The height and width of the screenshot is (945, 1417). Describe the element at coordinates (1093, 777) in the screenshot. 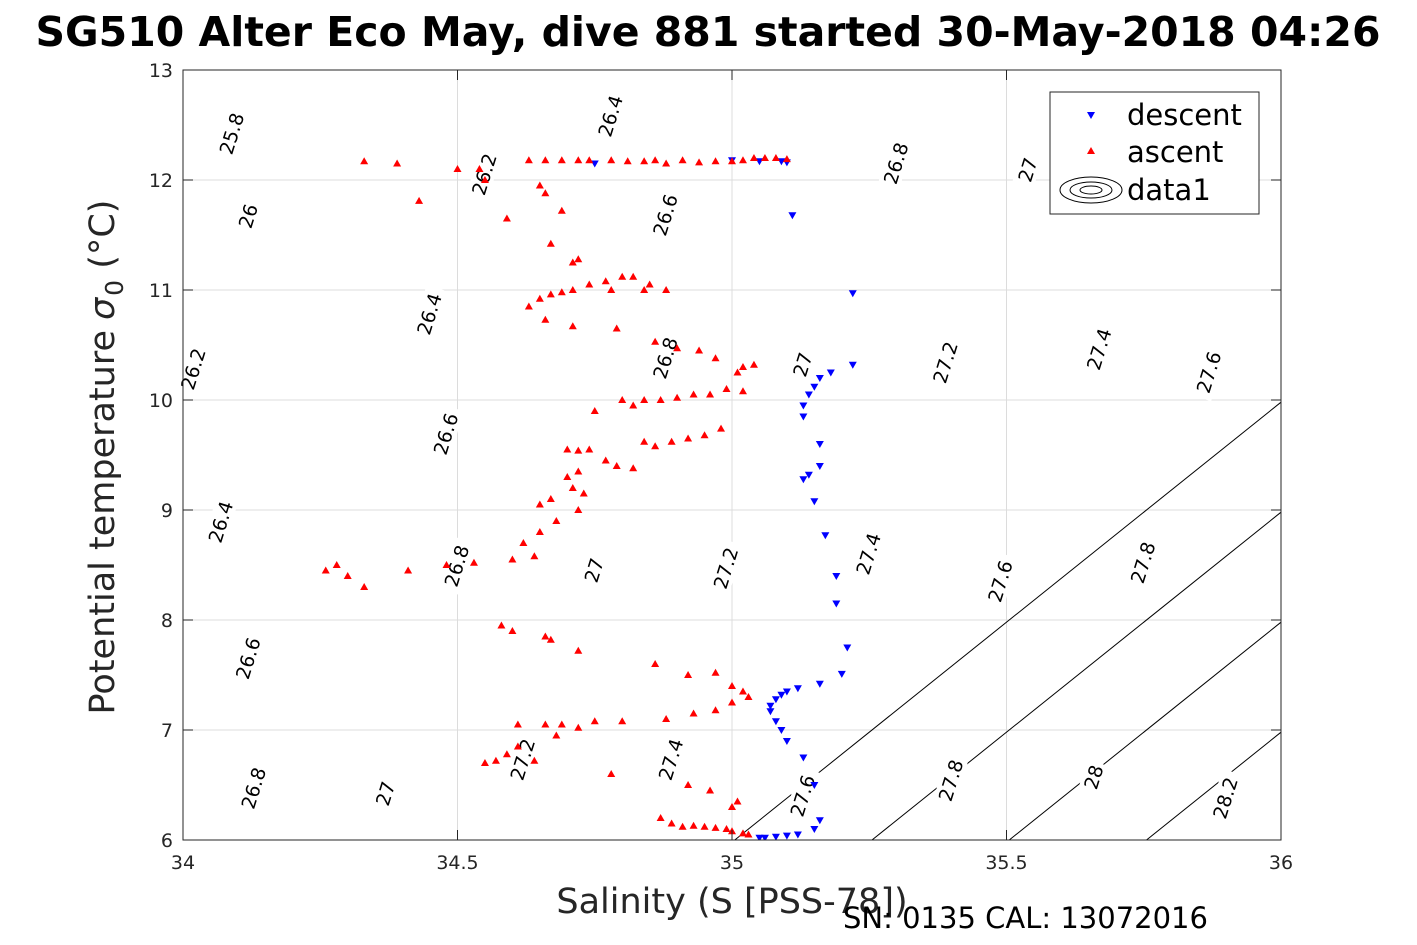

I see `contour-label: 28` at that location.